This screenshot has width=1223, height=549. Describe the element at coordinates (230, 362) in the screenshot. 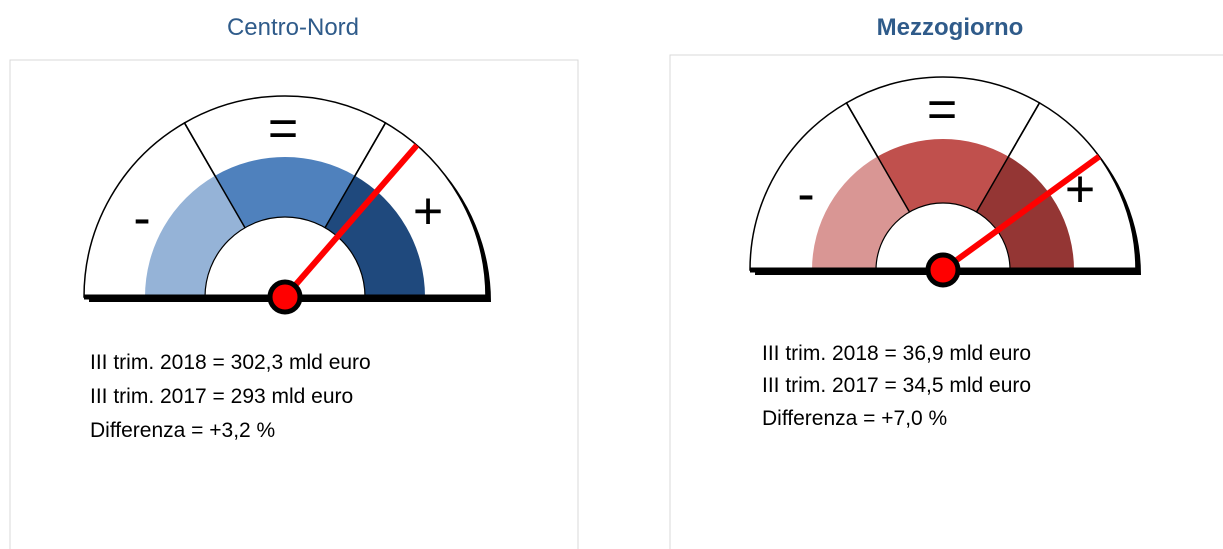

I see `info-line: III trim. 2018 = 302,3 mld euro` at that location.